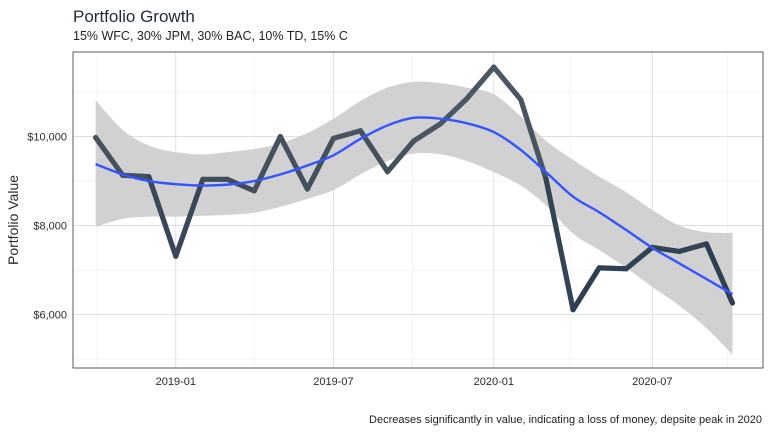 The image size is (769, 436). I want to click on y-axis-ticks: $6,000 $8,000 $10,000, so click(47, 227).